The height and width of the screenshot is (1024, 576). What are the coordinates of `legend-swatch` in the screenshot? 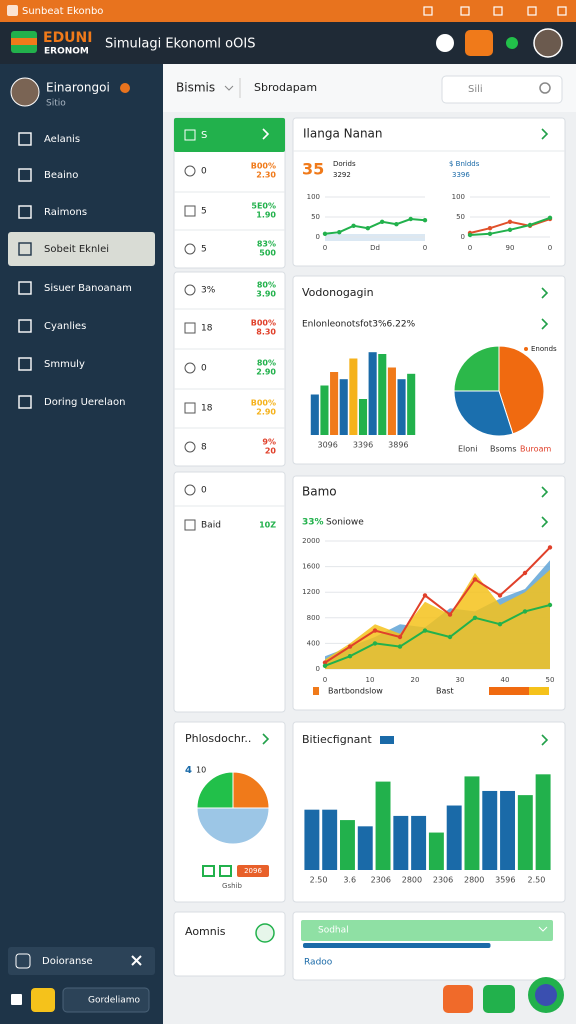 It's located at (208, 871).